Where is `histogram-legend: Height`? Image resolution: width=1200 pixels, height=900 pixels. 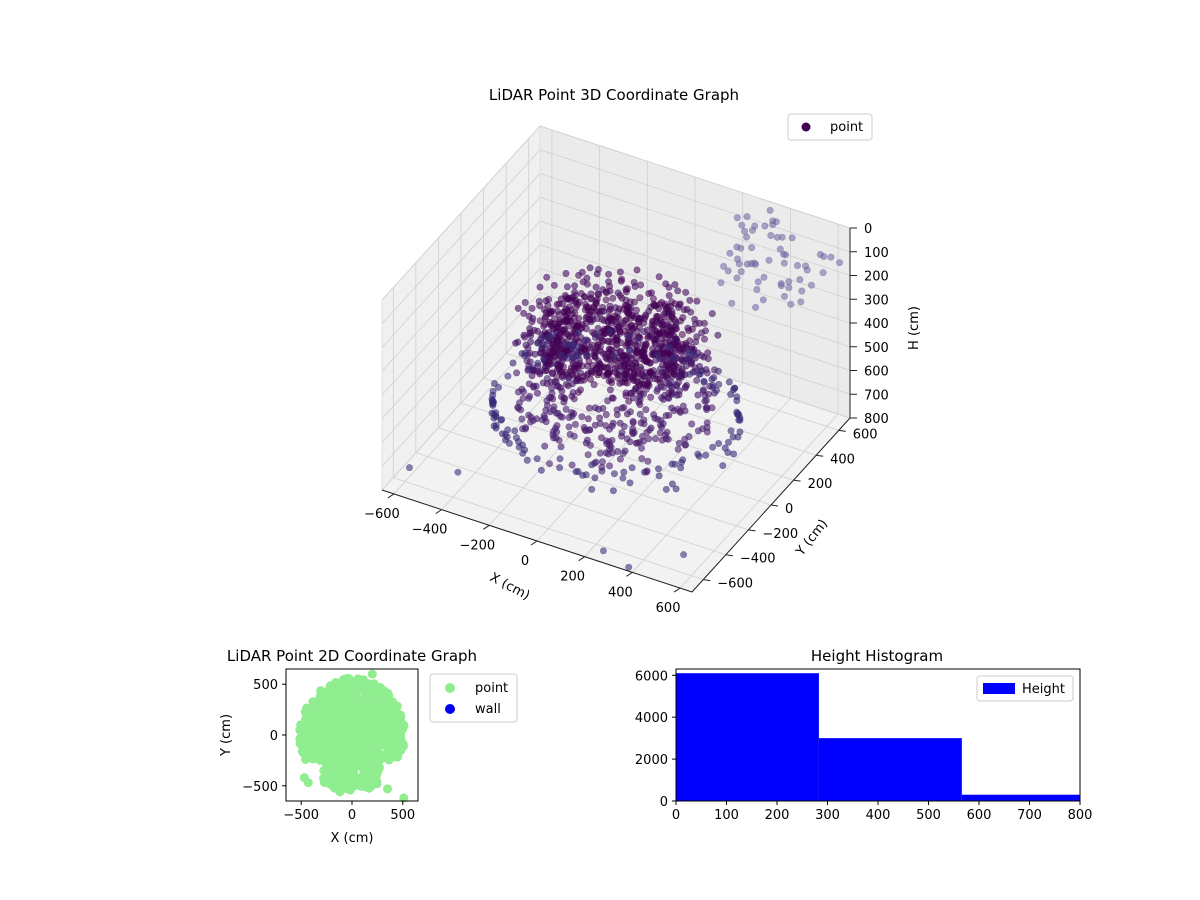
histogram-legend: Height is located at coordinates (1025, 688).